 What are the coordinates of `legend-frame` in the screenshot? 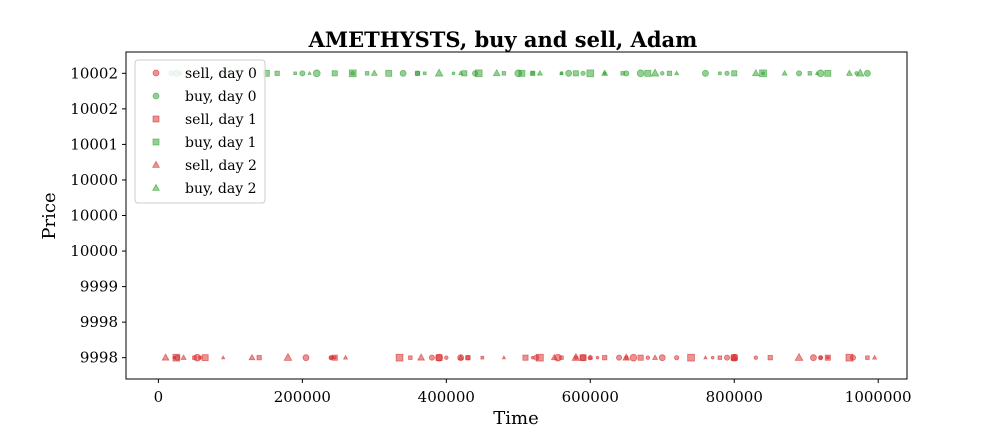 It's located at (200, 131).